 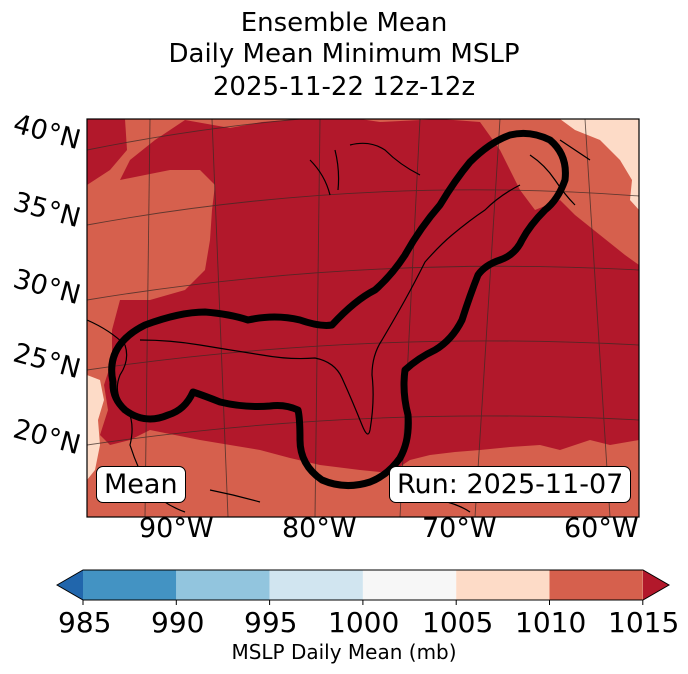 I want to click on colorbar-tick-1005: 1005, so click(x=458, y=622).